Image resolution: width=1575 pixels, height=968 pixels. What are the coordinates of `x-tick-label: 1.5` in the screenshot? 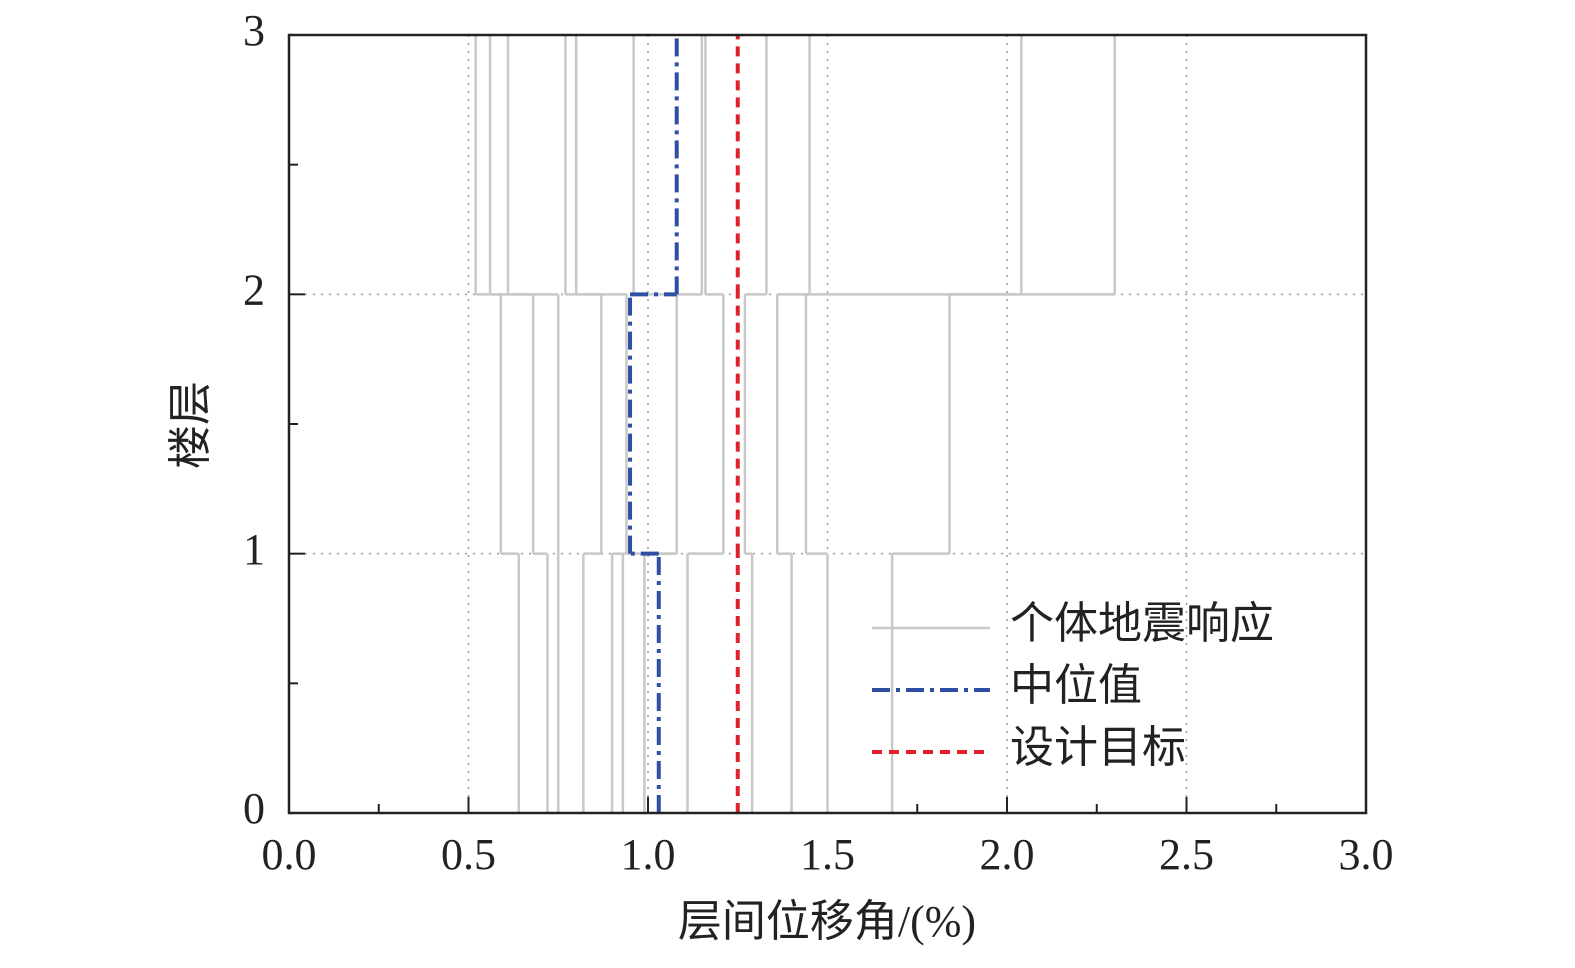 It's located at (827, 854).